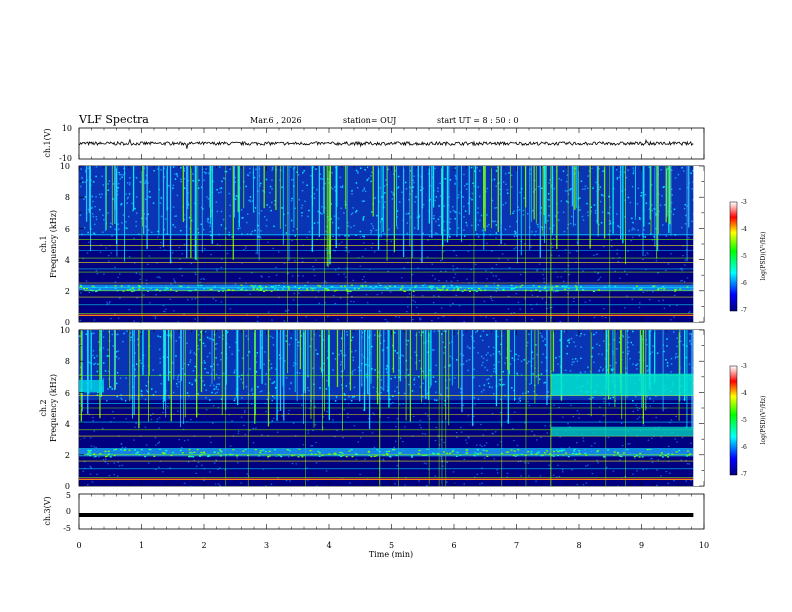 The image size is (792, 612). Describe the element at coordinates (744, 229) in the screenshot. I see `ch1-cbar-tick-4: -4` at that location.